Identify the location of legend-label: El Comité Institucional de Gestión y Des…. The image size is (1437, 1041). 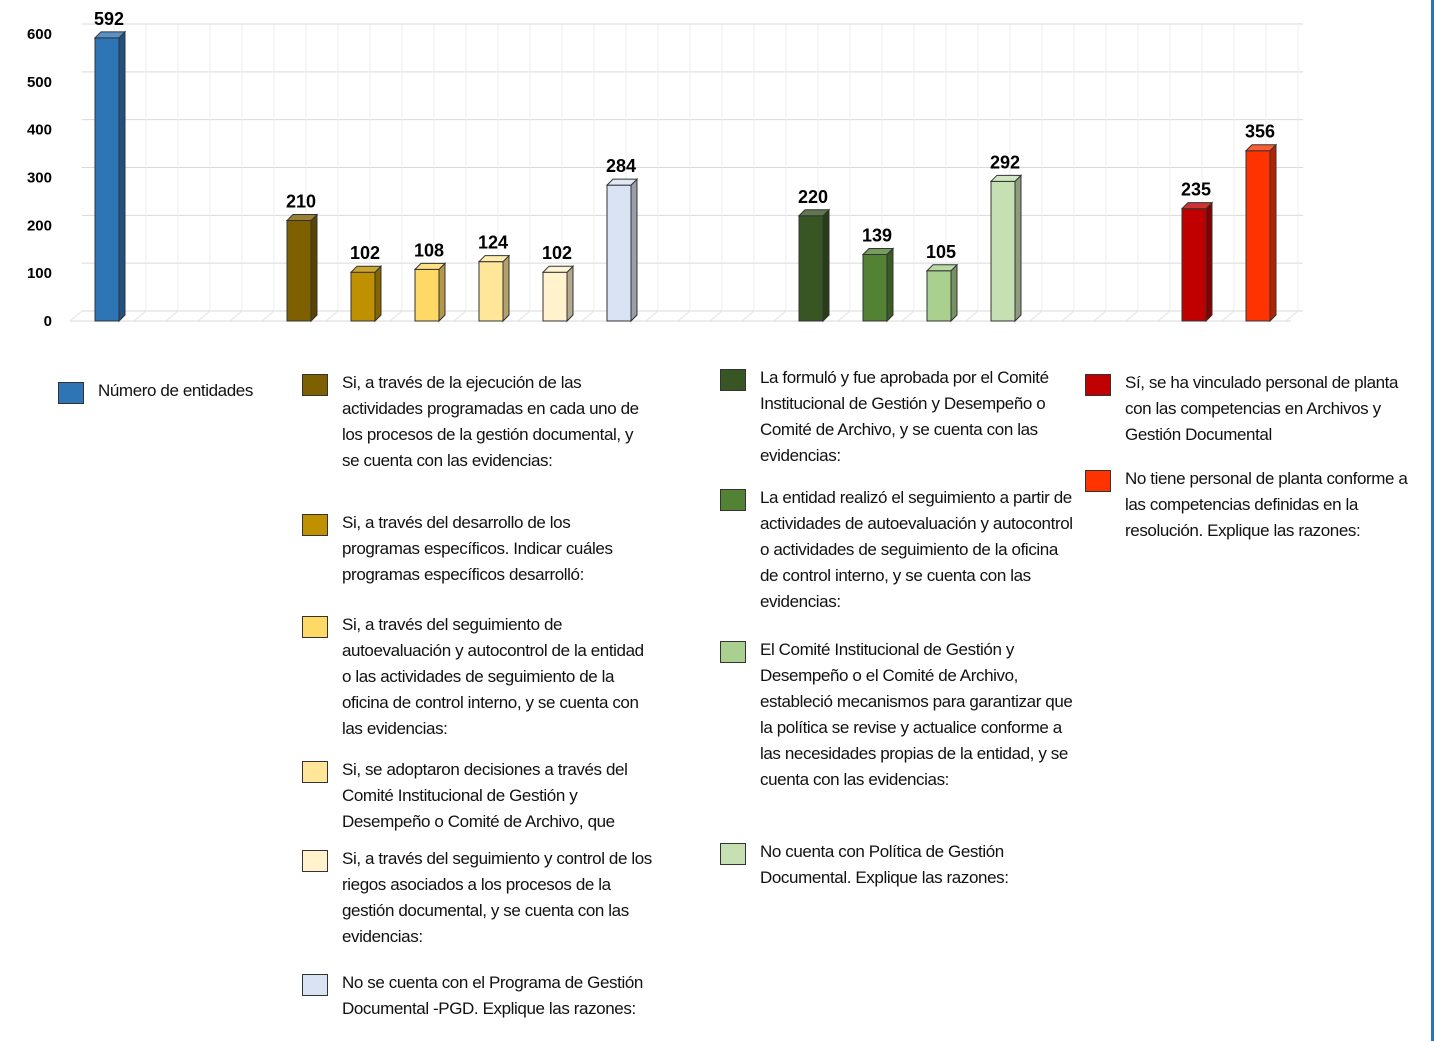
(916, 714).